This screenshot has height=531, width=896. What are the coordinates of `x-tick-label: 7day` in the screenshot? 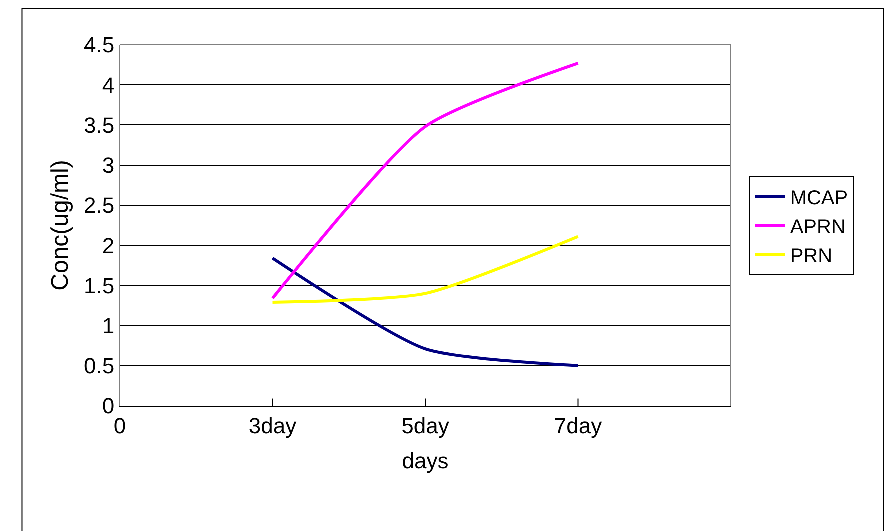 It's located at (578, 425).